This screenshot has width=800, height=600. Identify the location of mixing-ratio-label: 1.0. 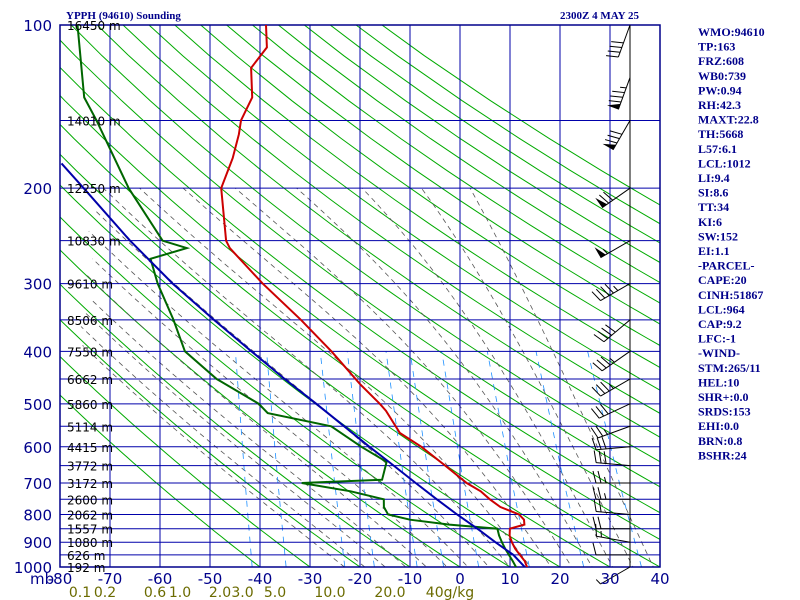
(180, 592).